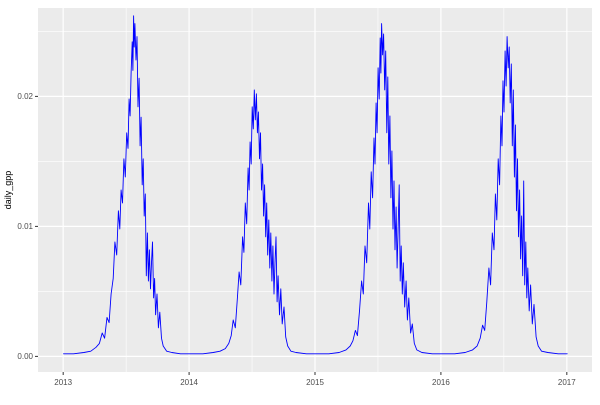 Image resolution: width=600 pixels, height=405 pixels. Describe the element at coordinates (25, 96) in the screenshot. I see `y-tick-label: 0.02` at that location.